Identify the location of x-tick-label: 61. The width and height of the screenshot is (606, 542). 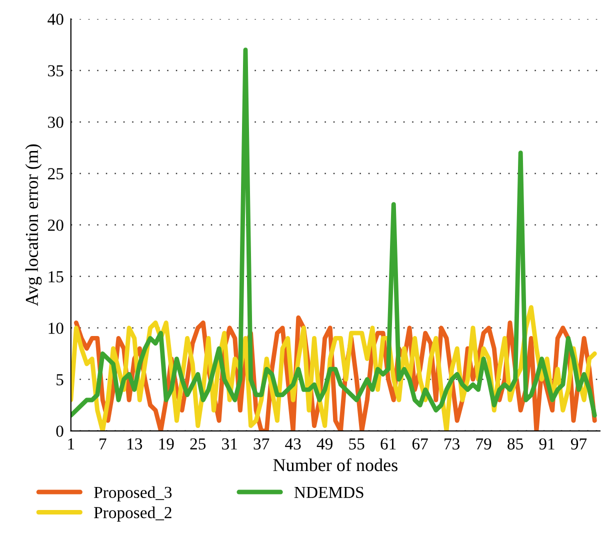
(388, 444).